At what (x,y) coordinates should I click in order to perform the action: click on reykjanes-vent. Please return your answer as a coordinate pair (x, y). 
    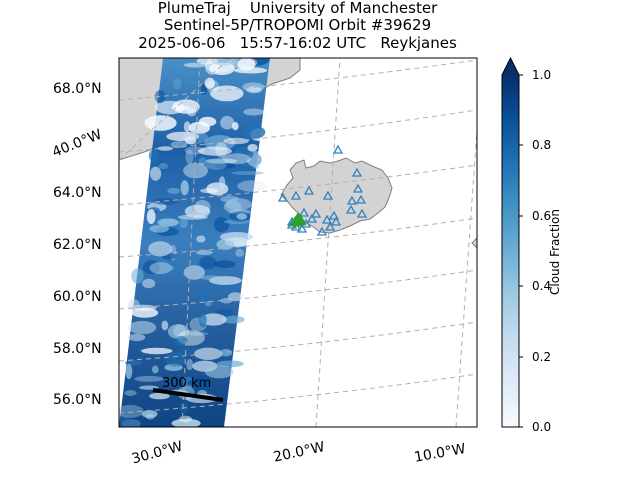
    Looking at the image, I should click on (298, 219).